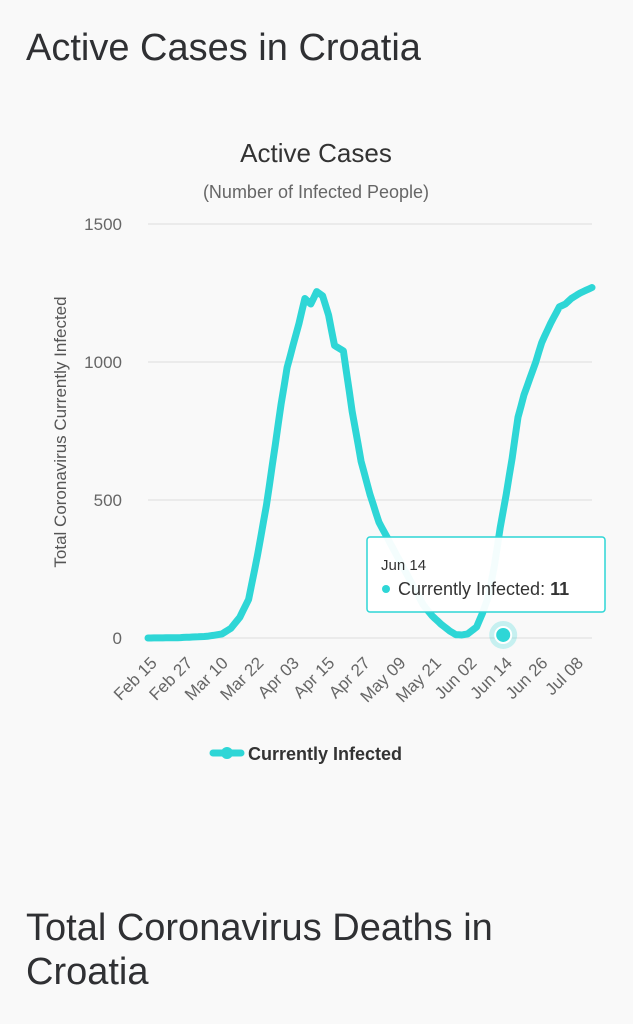 This screenshot has height=1024, width=633. Describe the element at coordinates (60, 431) in the screenshot. I see `y-axis-label: Total Coronavirus Currently Infected` at that location.